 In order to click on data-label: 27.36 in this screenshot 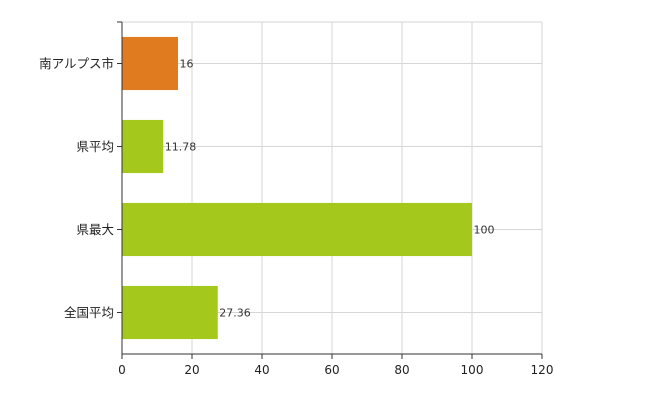, I will do `click(235, 313)`.